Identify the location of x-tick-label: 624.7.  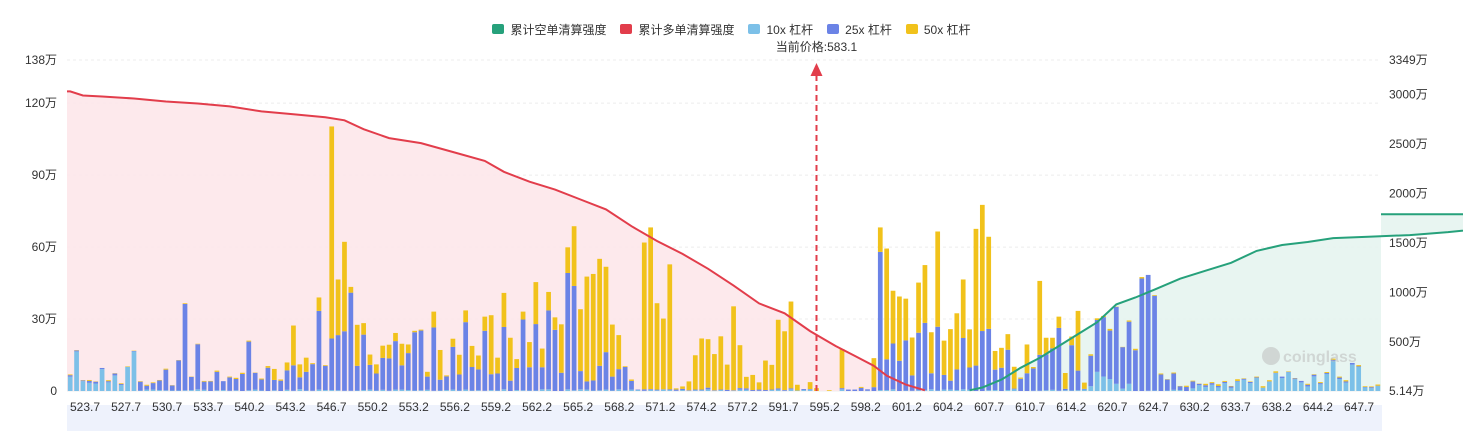
(1153, 407).